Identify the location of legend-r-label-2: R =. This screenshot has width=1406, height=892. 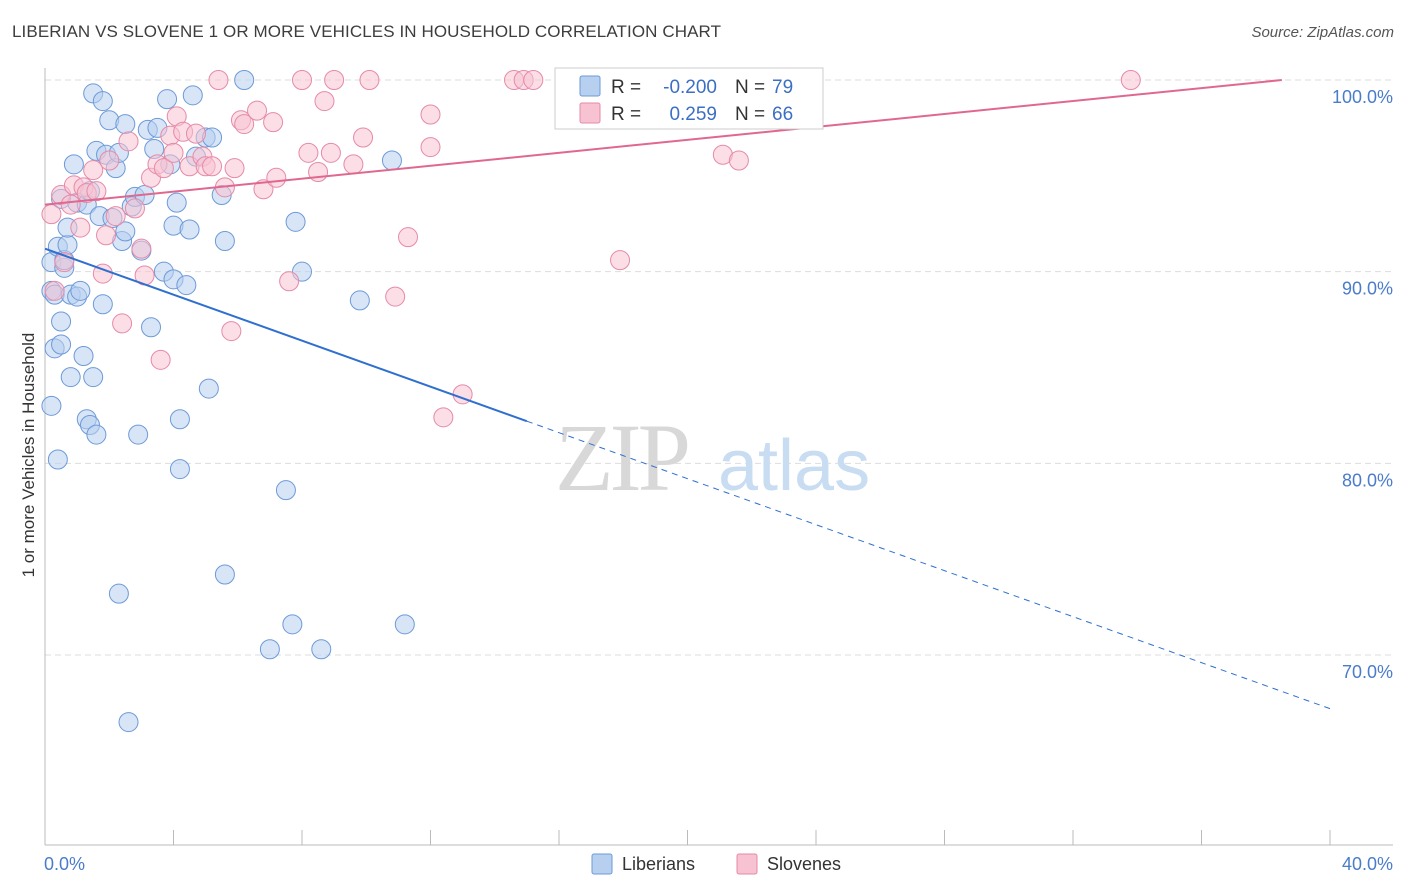
(626, 114).